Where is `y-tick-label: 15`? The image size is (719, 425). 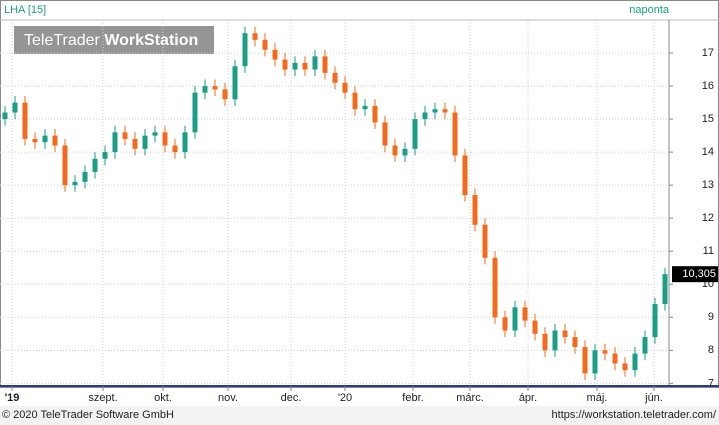 y-tick-label: 15 is located at coordinates (708, 119).